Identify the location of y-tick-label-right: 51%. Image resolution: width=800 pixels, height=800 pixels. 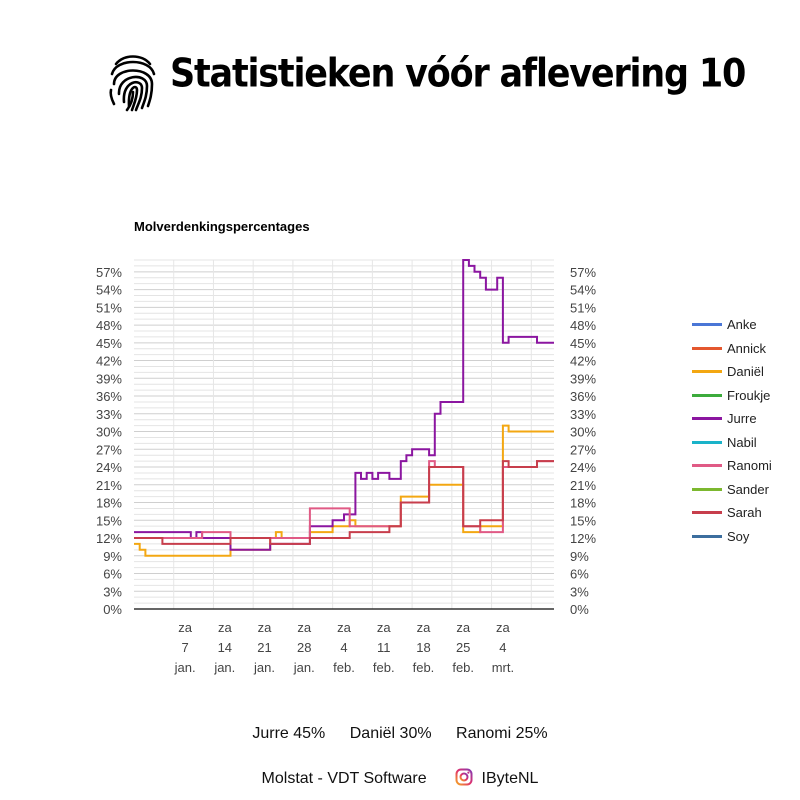
(583, 307).